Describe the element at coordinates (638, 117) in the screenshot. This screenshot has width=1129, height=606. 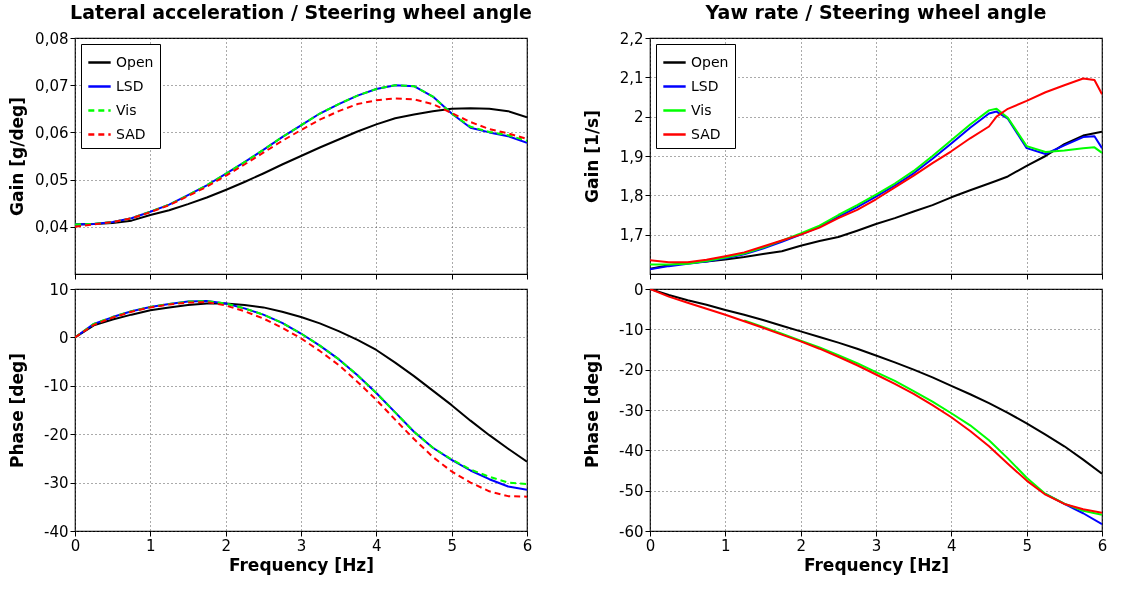
I see `y-tick-label: 2` at that location.